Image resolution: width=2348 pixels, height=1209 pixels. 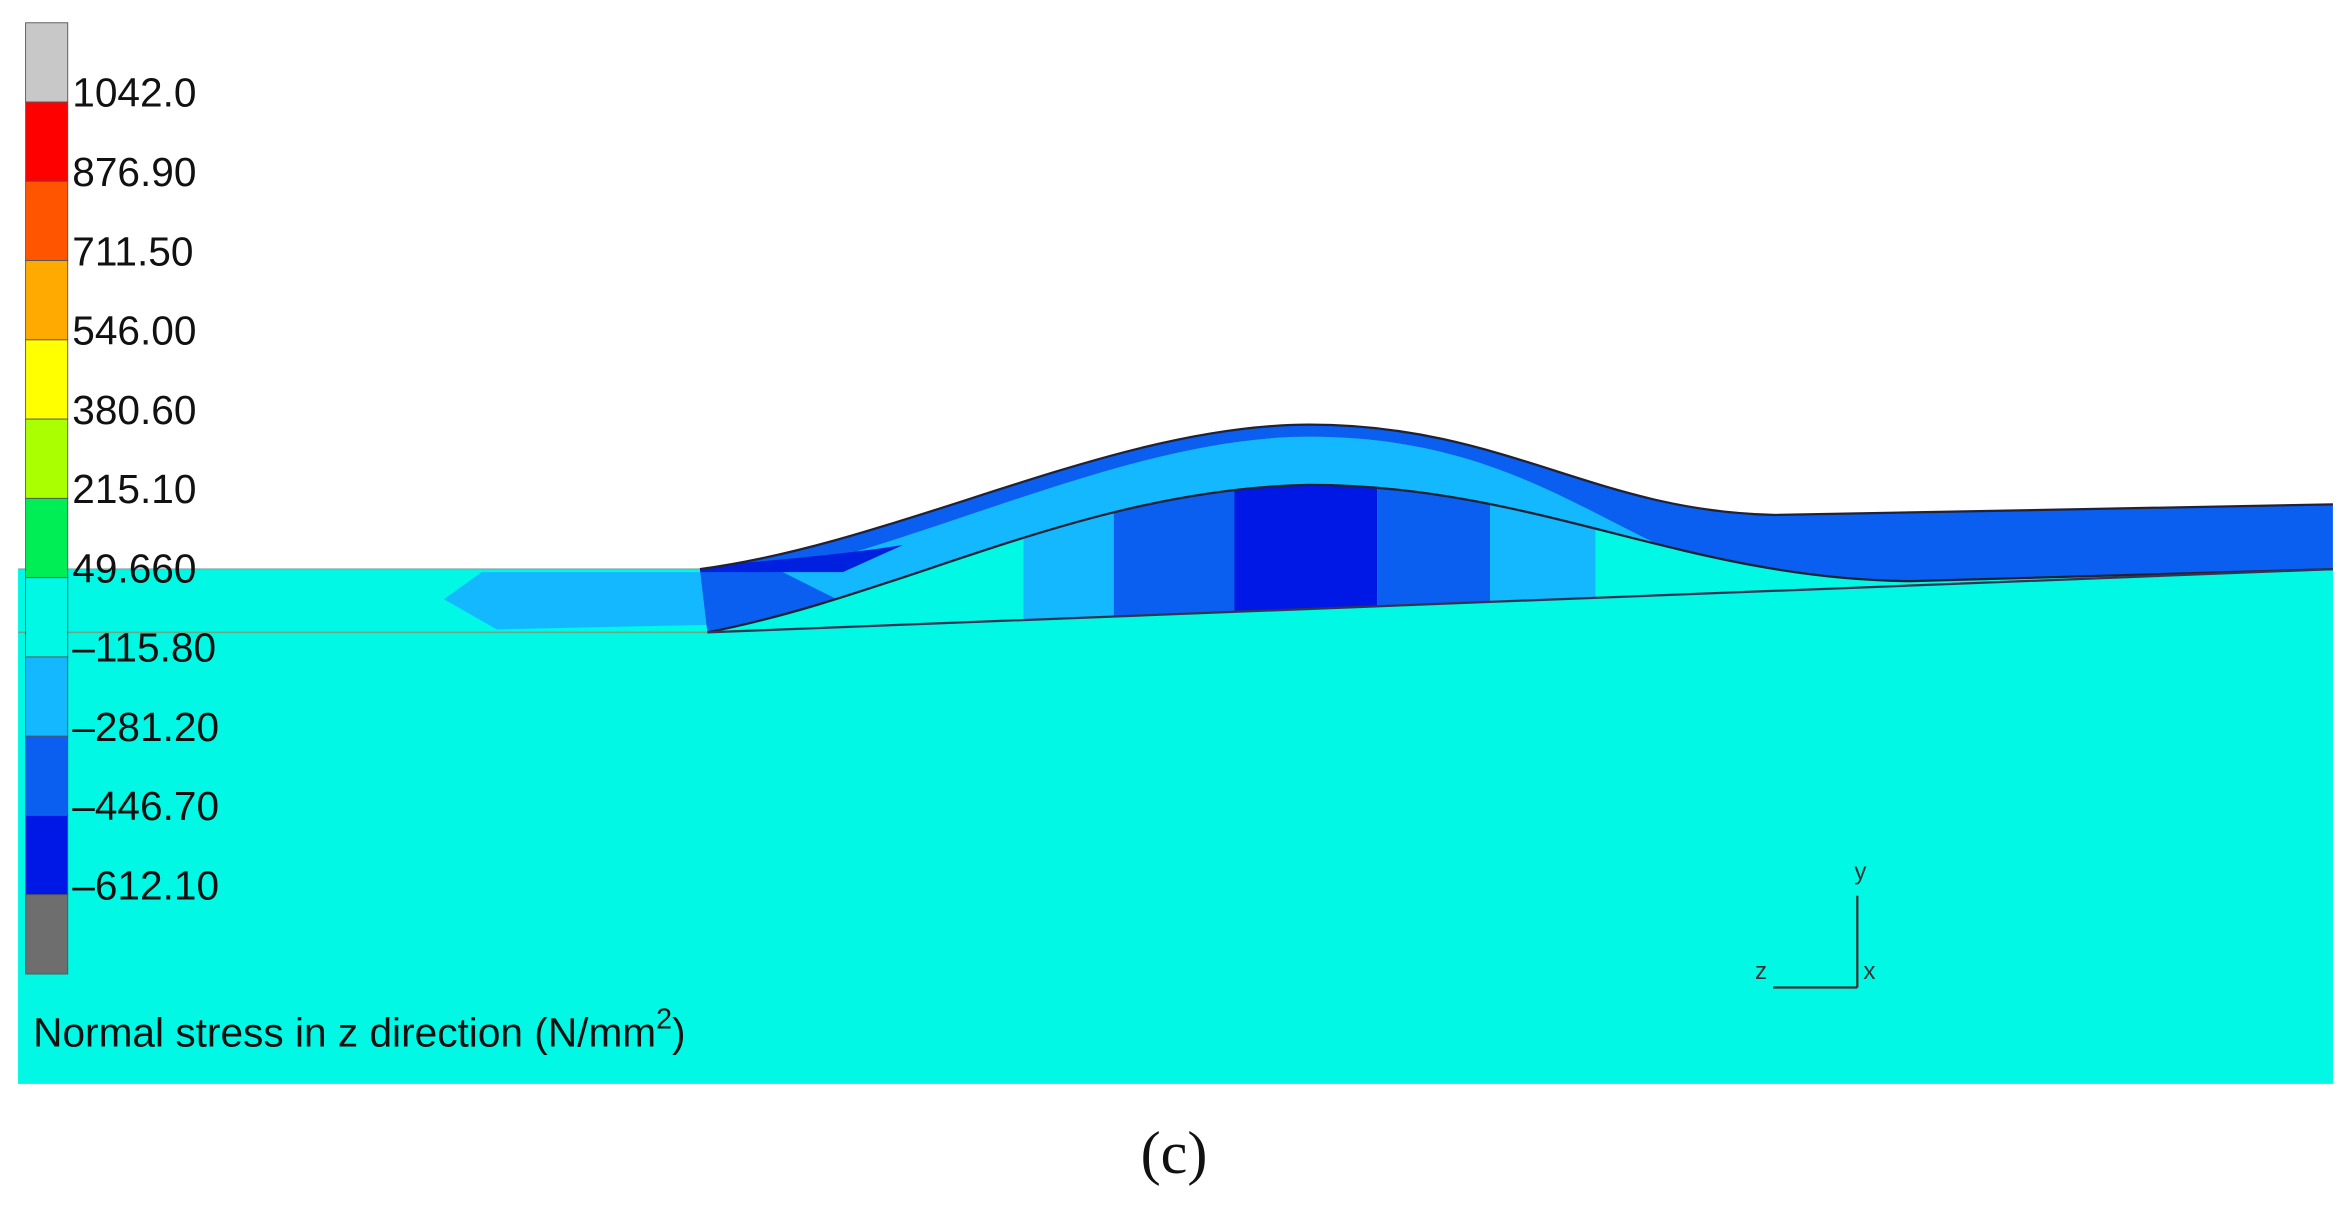 What do you see at coordinates (344, 1032) in the screenshot?
I see `quantity-text: Normal stress in z direction (N/mm` at bounding box center [344, 1032].